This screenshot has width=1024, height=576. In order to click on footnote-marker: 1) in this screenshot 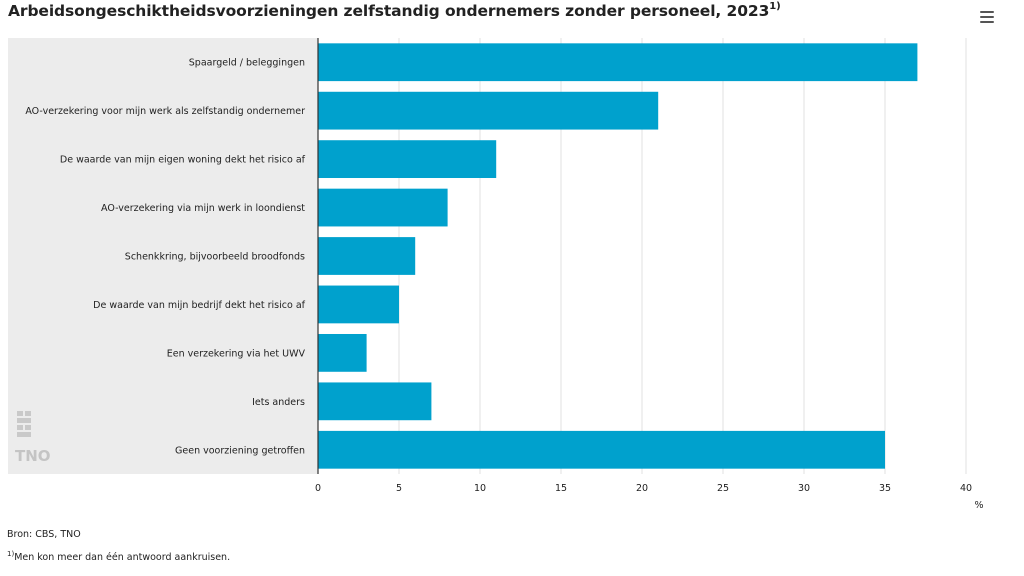, I will do `click(11, 554)`.